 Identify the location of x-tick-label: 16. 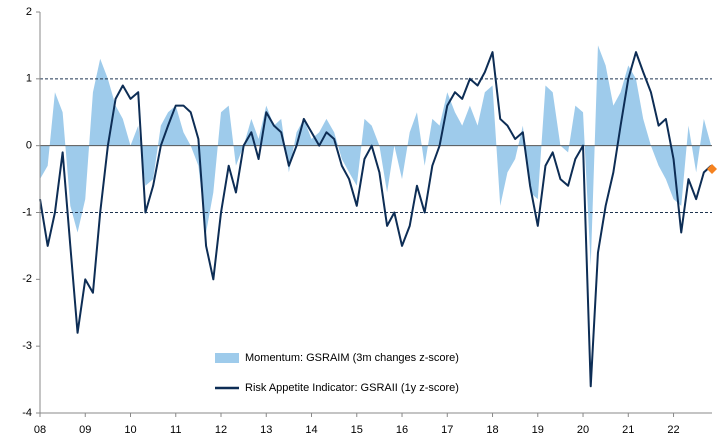
(402, 430).